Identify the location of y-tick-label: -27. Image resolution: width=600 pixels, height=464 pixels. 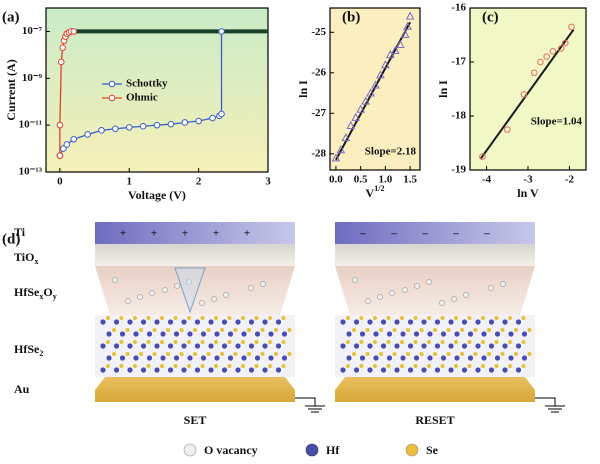
(318, 113).